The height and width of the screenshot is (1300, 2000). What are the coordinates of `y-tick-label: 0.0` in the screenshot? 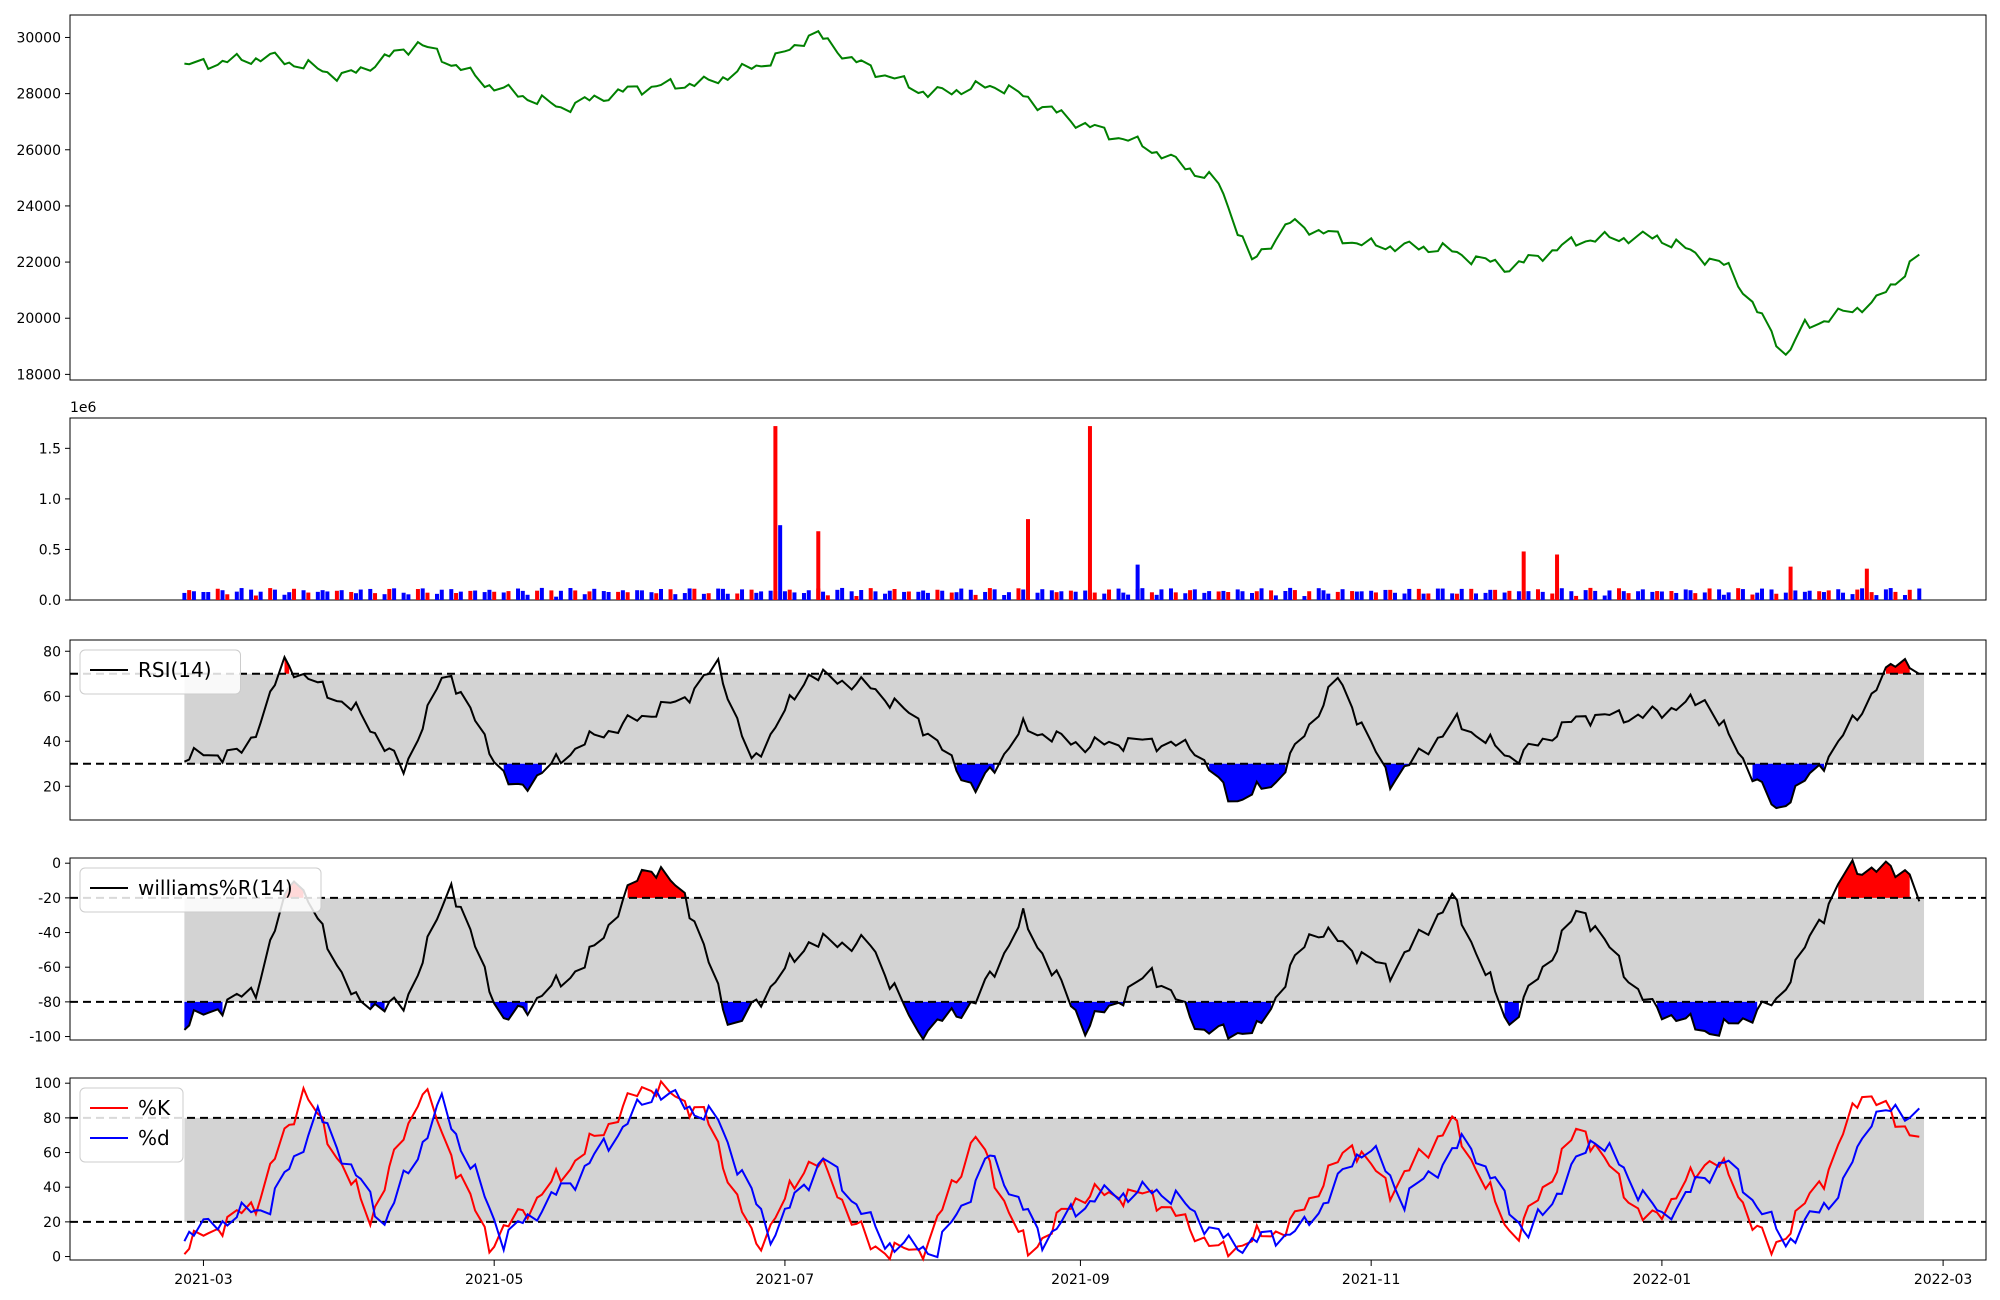 It's located at (50, 601).